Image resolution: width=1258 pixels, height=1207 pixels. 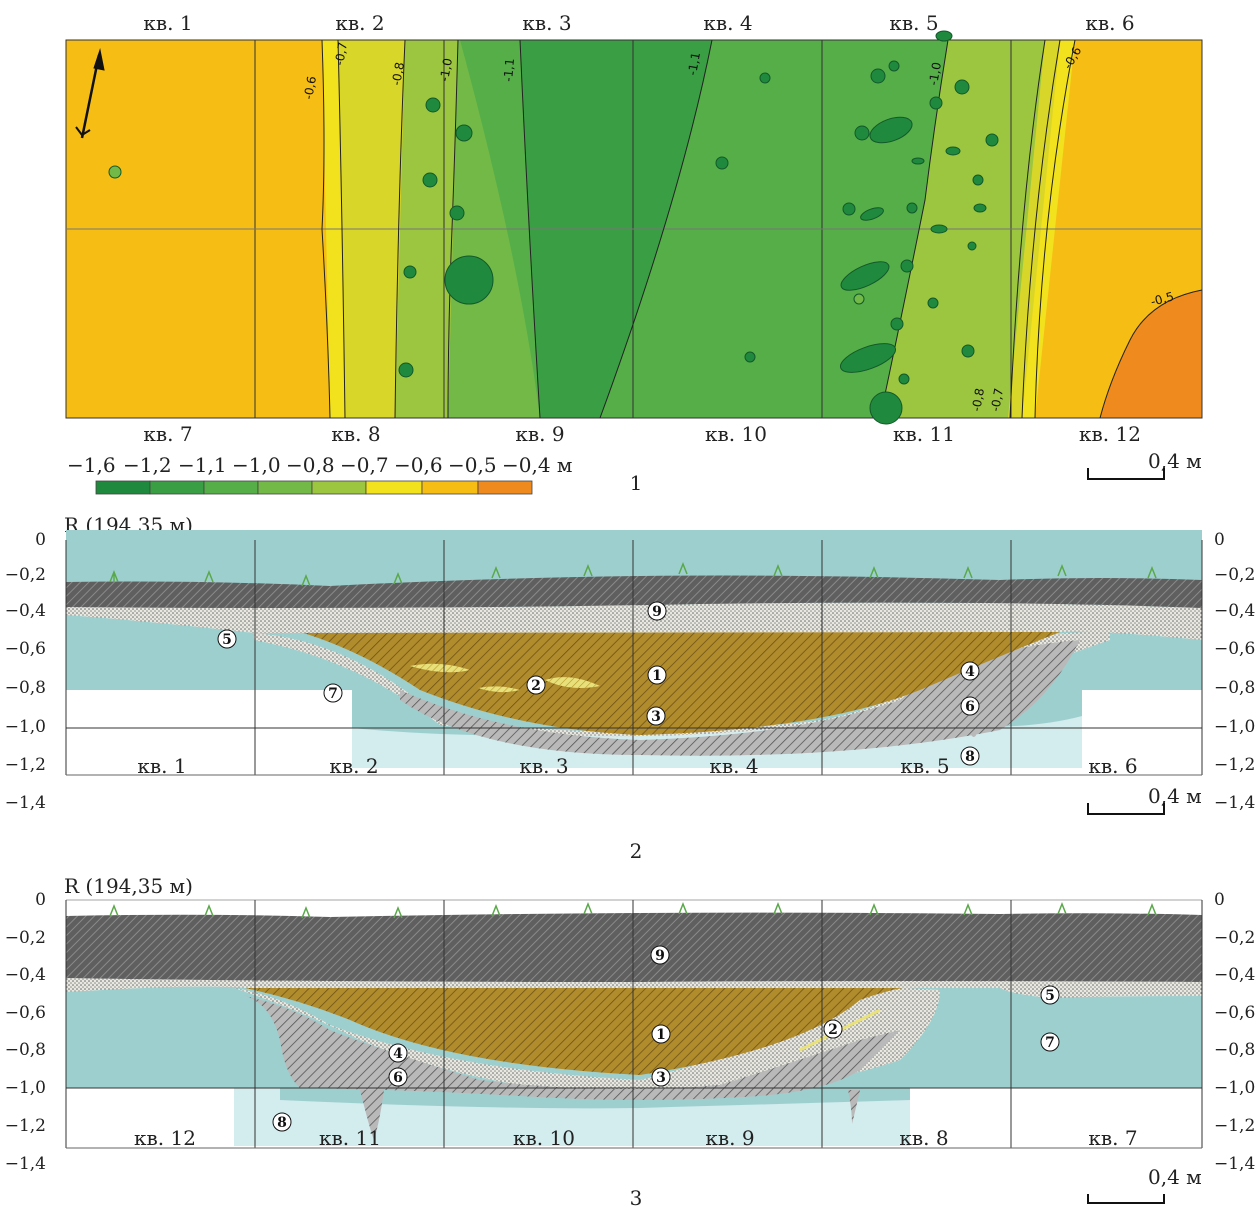 I want to click on figure-number-2: 2, so click(x=636, y=851).